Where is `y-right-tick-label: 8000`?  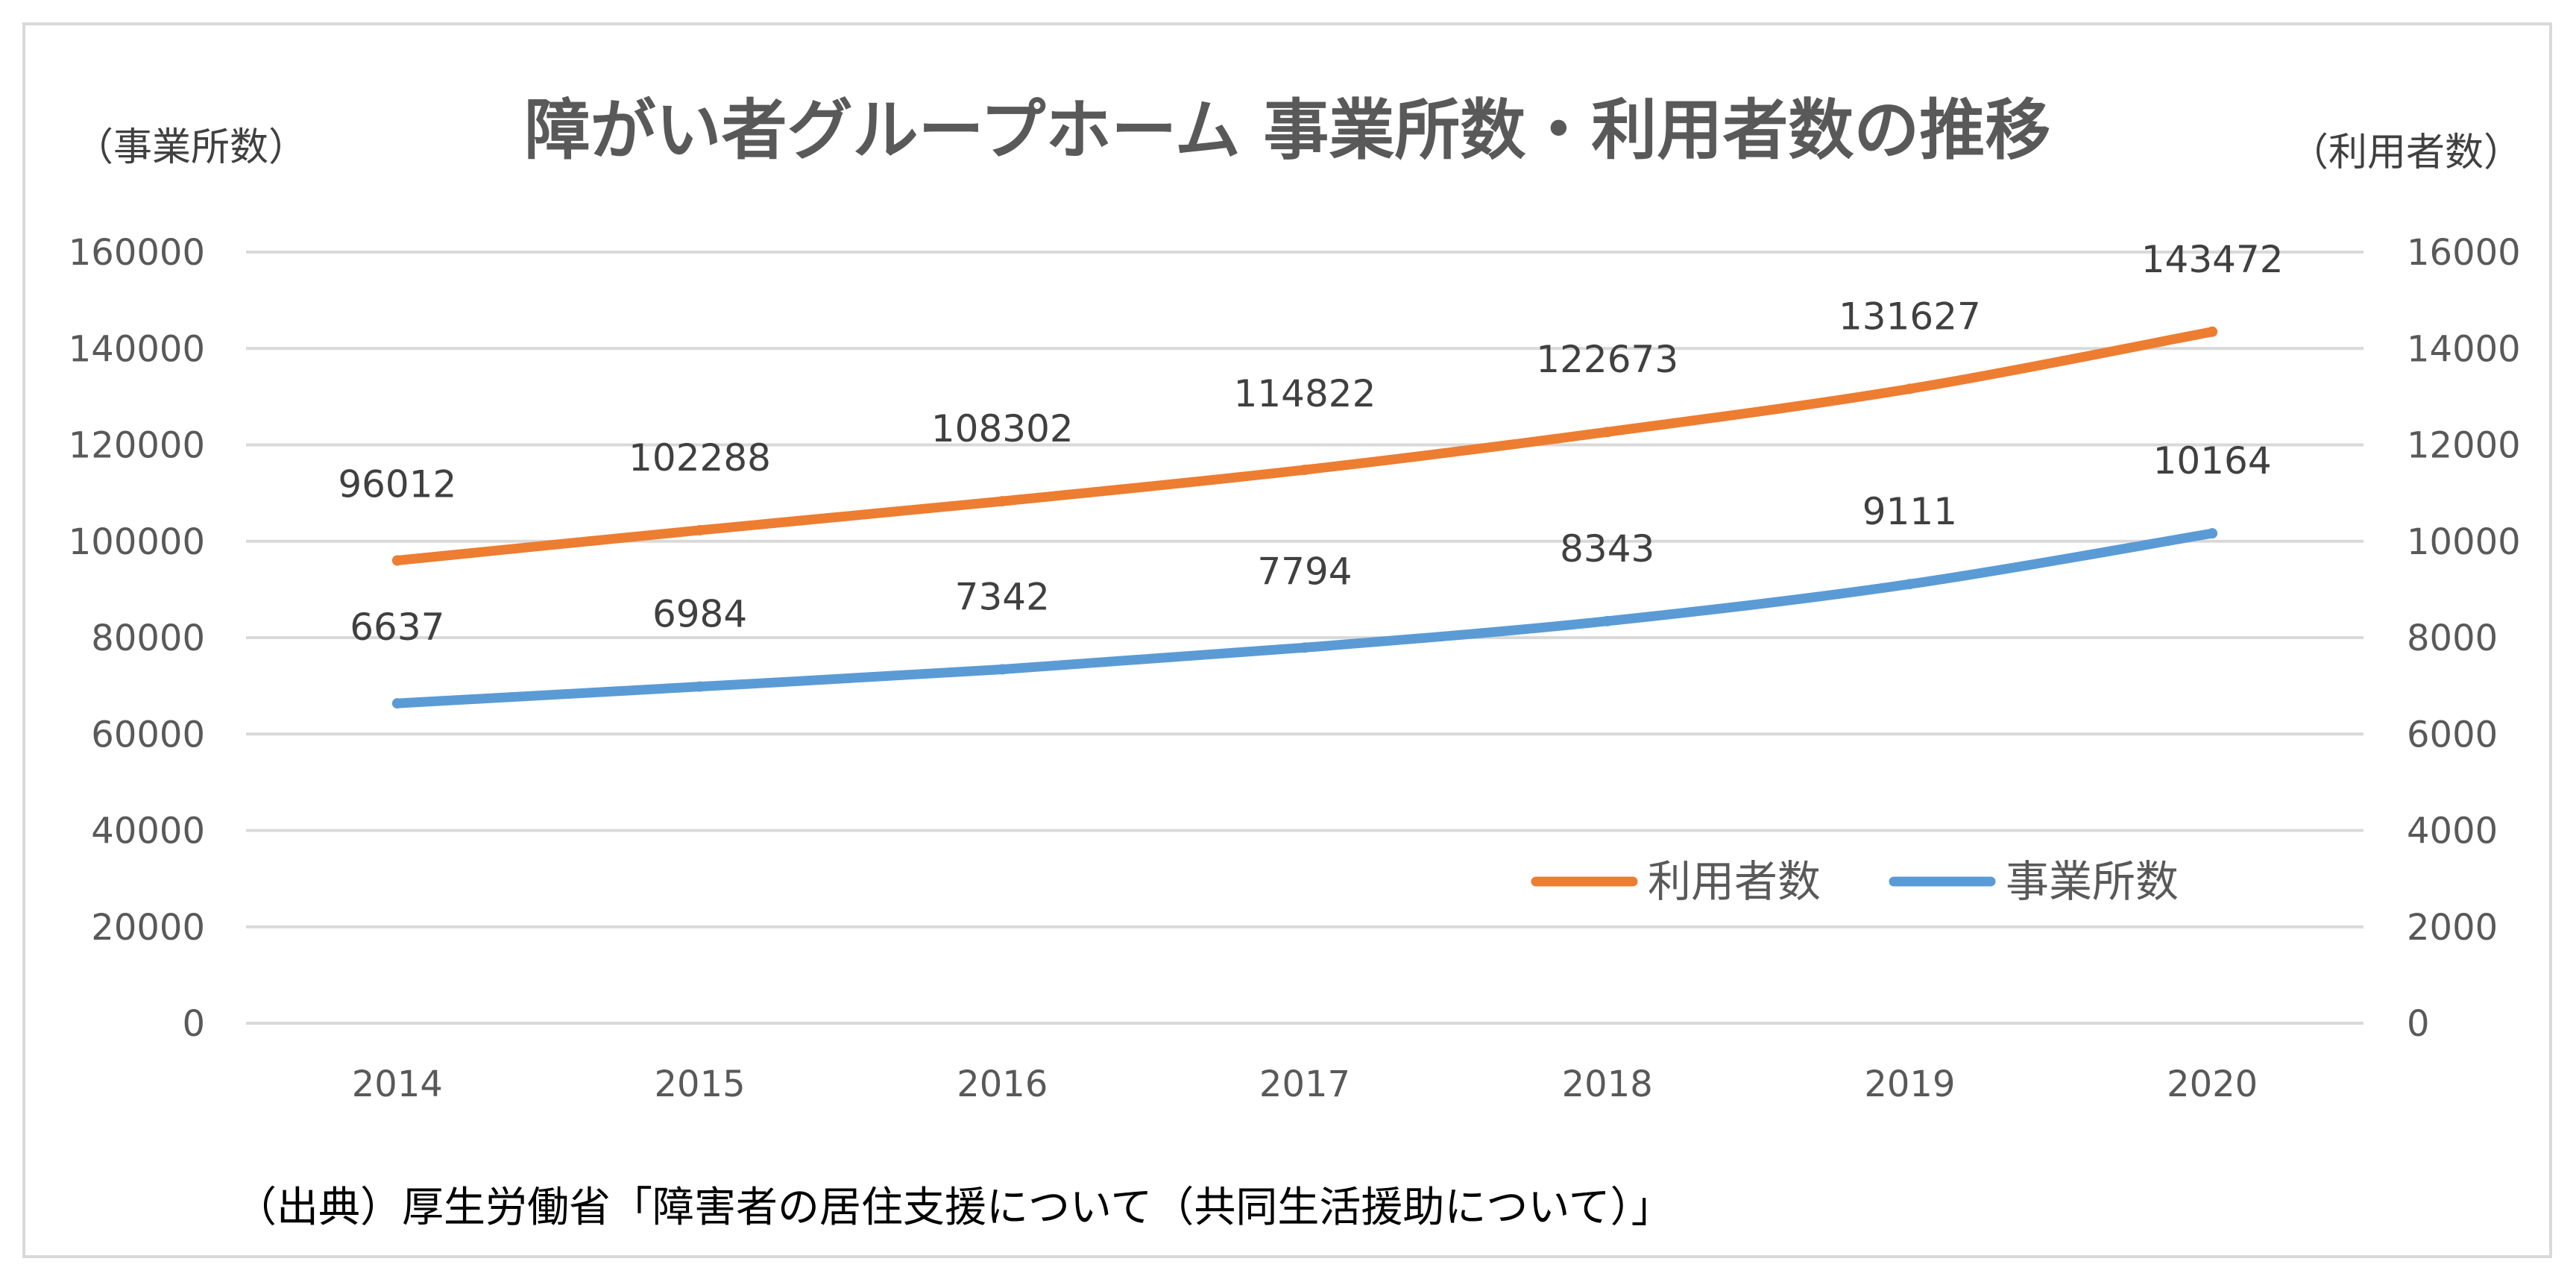
y-right-tick-label: 8000 is located at coordinates (2452, 638).